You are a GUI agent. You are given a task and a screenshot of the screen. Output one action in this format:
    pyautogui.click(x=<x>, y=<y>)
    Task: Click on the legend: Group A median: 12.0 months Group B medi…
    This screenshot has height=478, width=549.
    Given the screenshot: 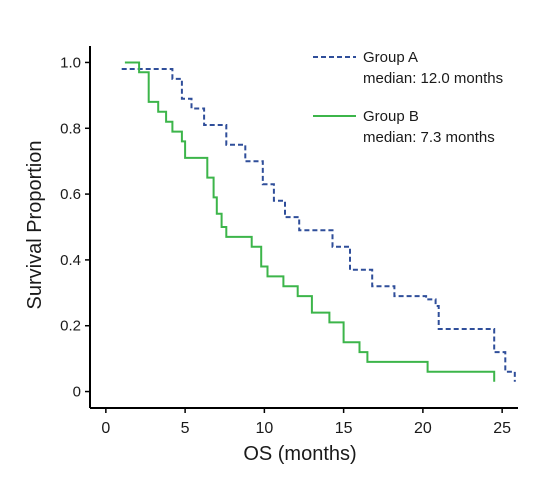 What is the action you would take?
    pyautogui.click(x=408, y=97)
    